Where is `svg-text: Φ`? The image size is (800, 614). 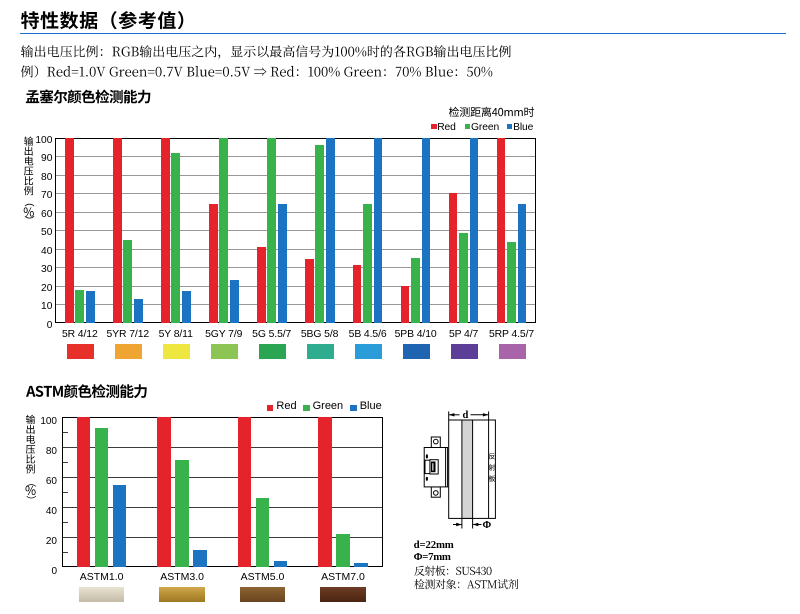
svg-text: Φ is located at coordinates (487, 525).